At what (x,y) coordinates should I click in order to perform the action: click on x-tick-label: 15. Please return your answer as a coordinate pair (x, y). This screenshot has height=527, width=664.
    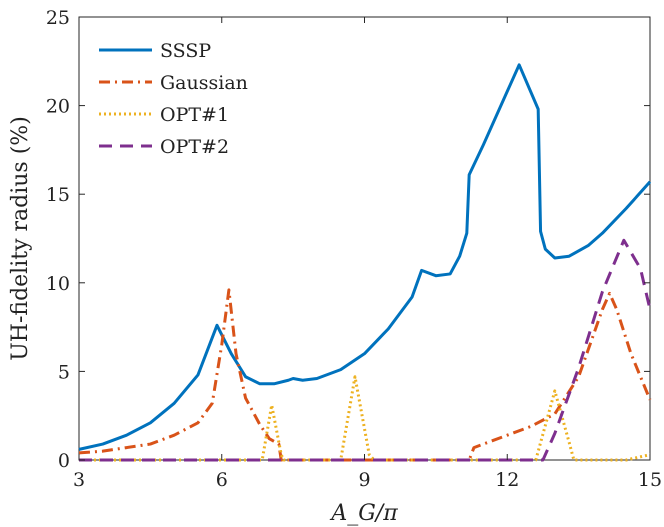
    Looking at the image, I should click on (650, 480).